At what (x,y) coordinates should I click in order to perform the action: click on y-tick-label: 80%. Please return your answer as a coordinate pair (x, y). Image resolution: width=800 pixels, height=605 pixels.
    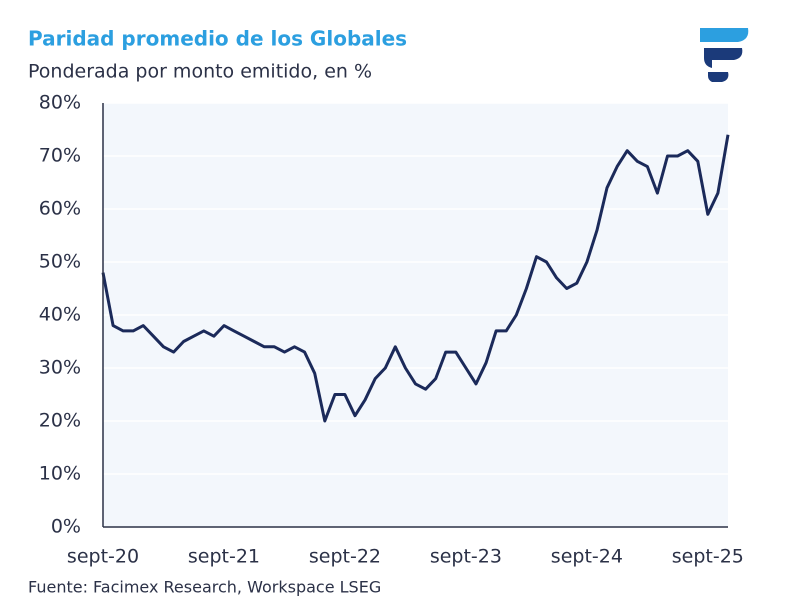
    Looking at the image, I should click on (60, 103).